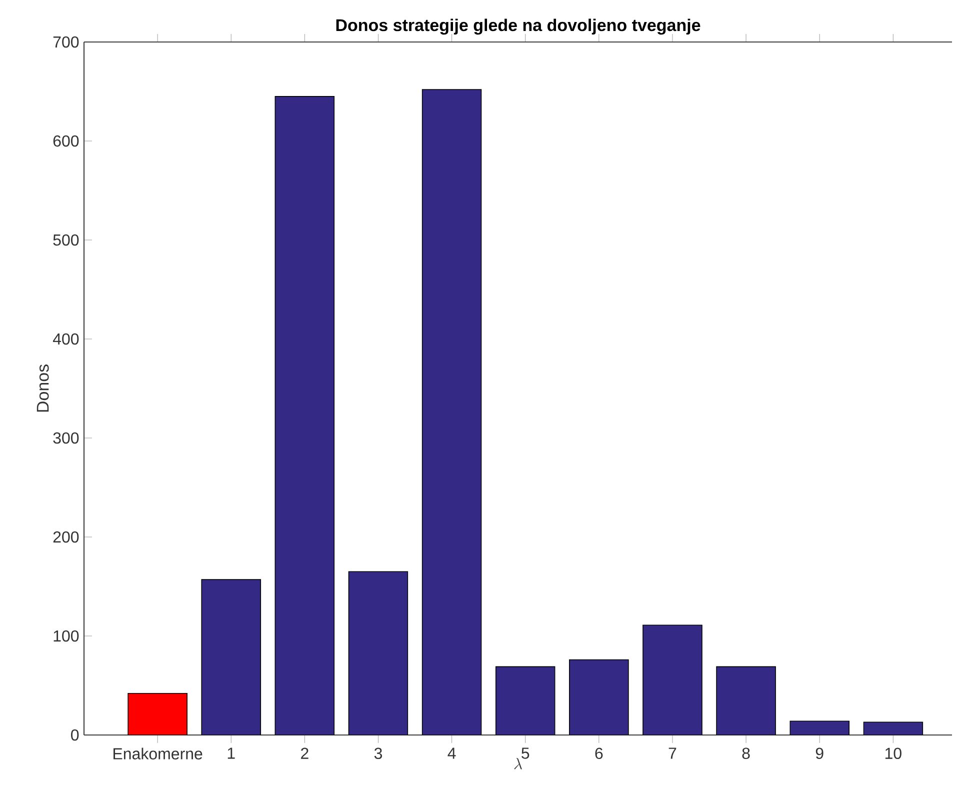 This screenshot has width=954, height=785. Describe the element at coordinates (75, 735) in the screenshot. I see `y-tick-label: 0` at that location.